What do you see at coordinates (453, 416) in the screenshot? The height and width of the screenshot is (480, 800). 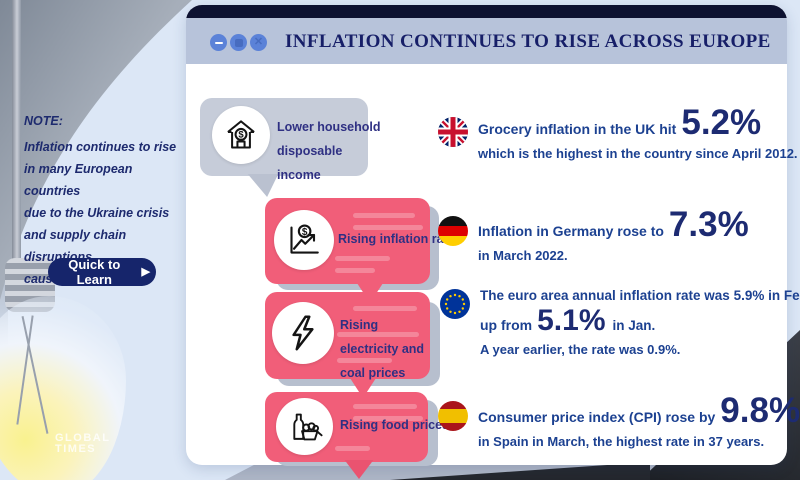 I see `spain-flag-icon` at bounding box center [453, 416].